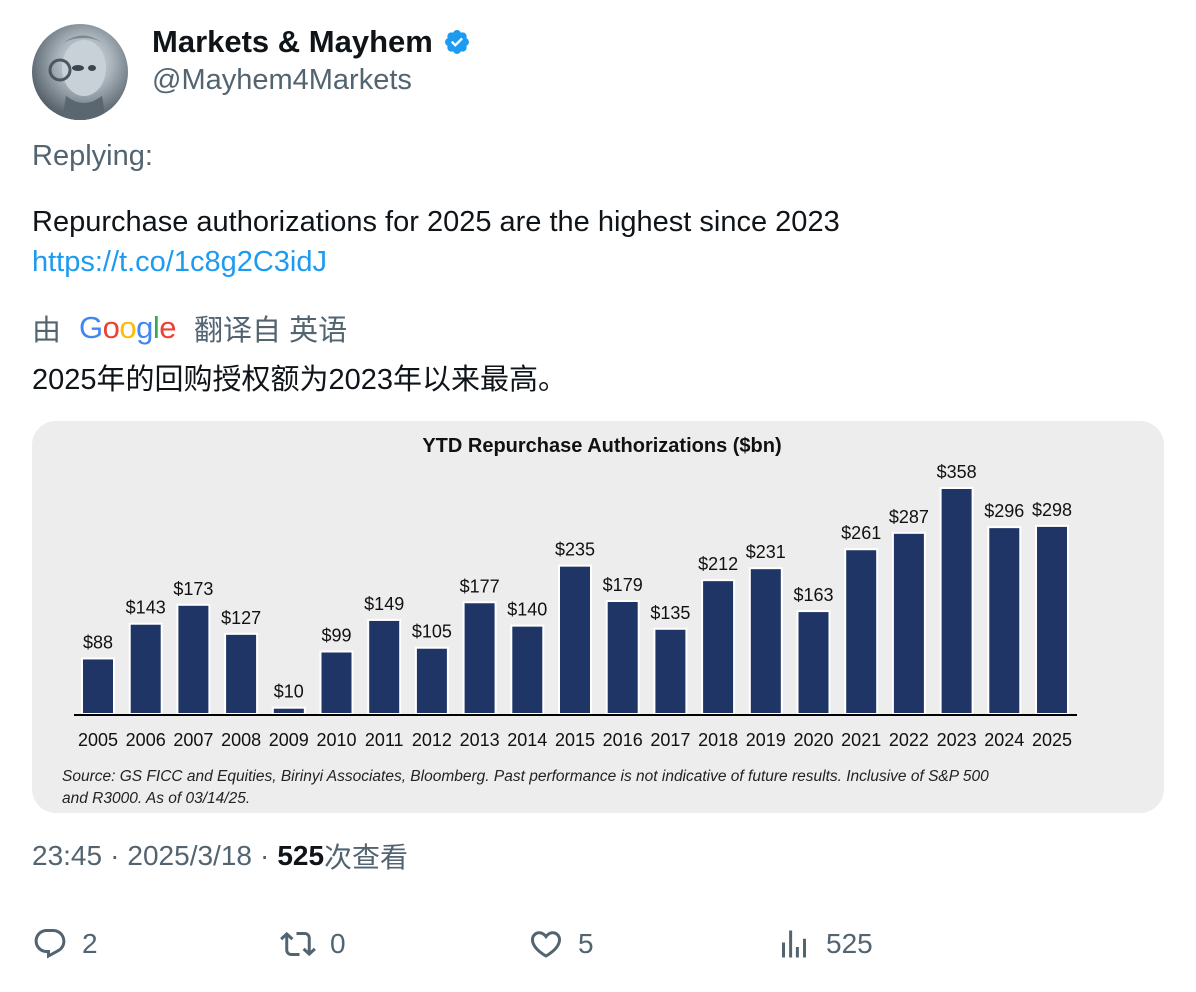 The height and width of the screenshot is (992, 1196). What do you see at coordinates (1052, 620) in the screenshot?
I see `bar-2025` at bounding box center [1052, 620].